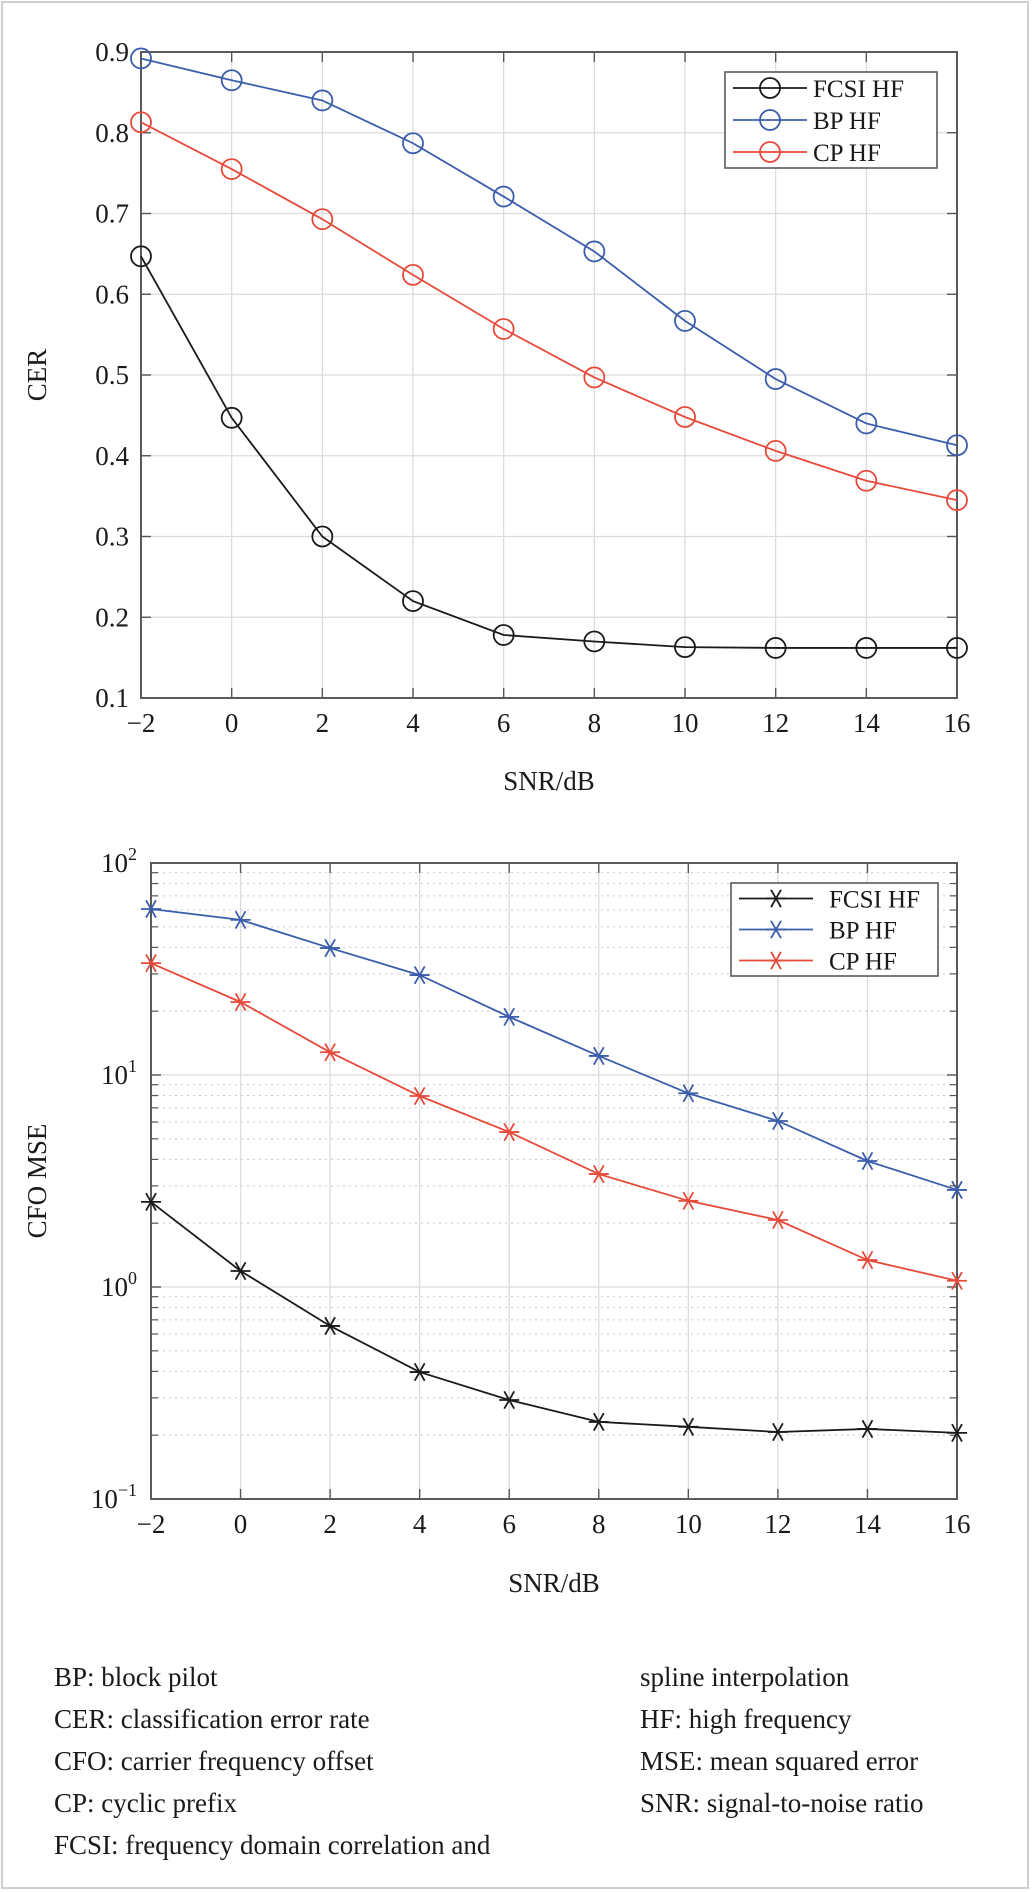 The height and width of the screenshot is (1892, 1032). I want to click on y-tick-label: 0.7, so click(112, 214).